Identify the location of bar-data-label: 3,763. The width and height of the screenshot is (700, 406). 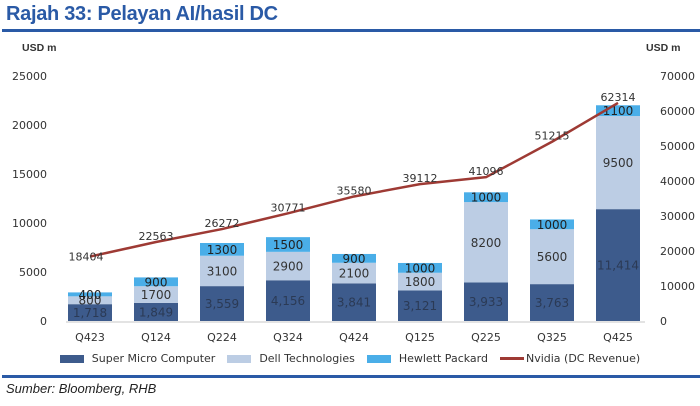
(552, 303).